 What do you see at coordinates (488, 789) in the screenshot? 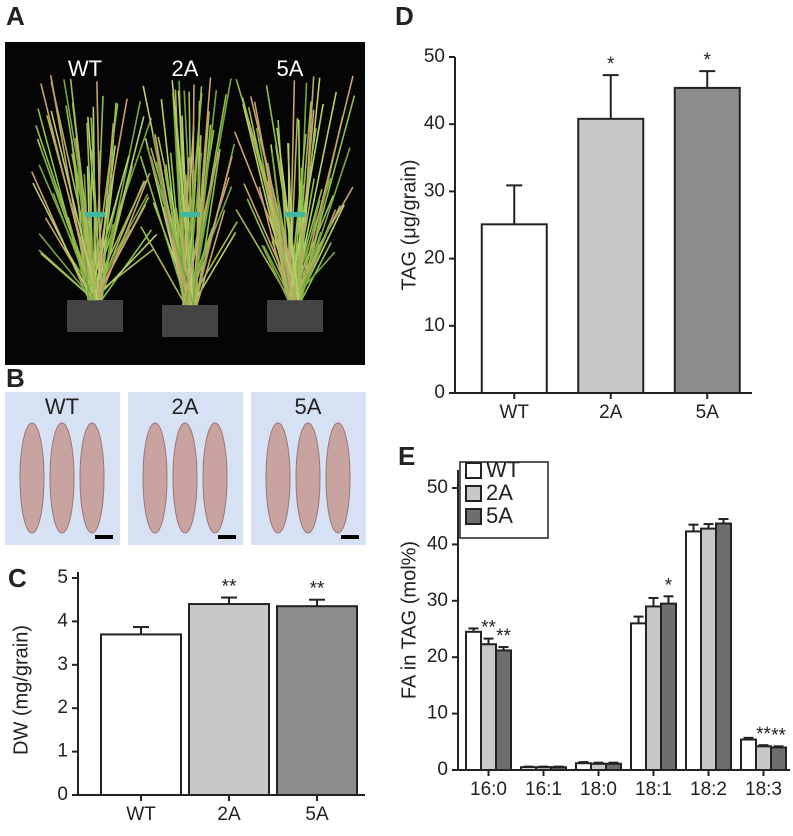
I see `x-tick-label: 16:0` at bounding box center [488, 789].